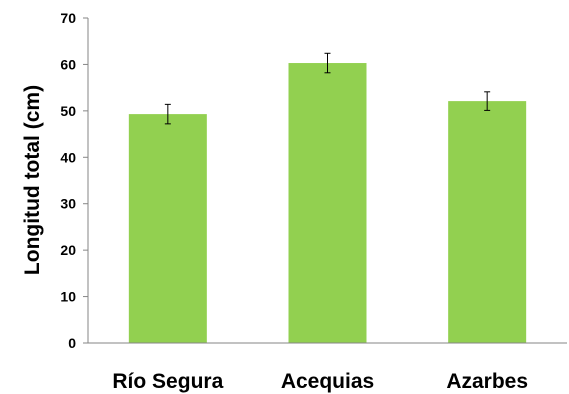 The width and height of the screenshot is (569, 394). I want to click on y-tick-label: 50, so click(68, 111).